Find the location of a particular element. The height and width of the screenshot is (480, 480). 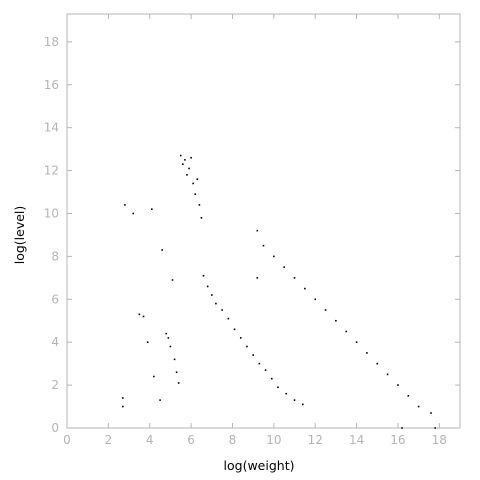

x-tick-label: 14 is located at coordinates (356, 440).